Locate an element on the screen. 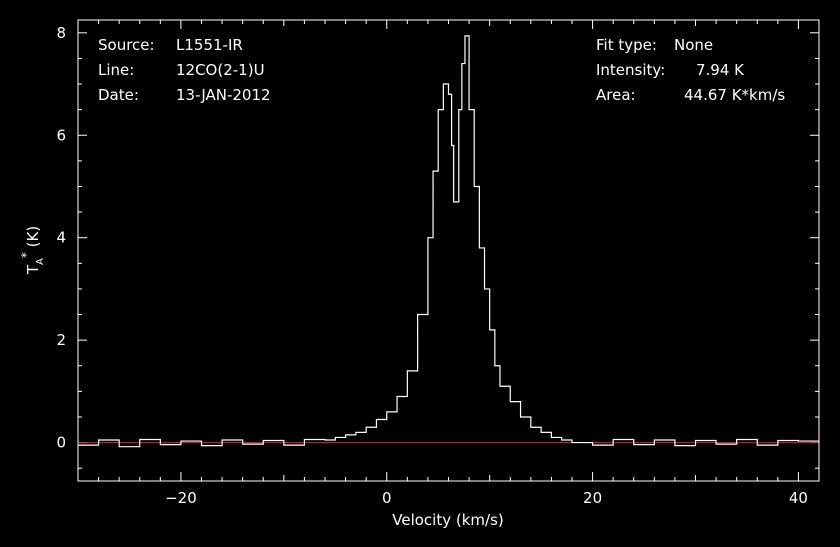 The height and width of the screenshot is (547, 840). intensity-label: Intensity: is located at coordinates (630, 70).